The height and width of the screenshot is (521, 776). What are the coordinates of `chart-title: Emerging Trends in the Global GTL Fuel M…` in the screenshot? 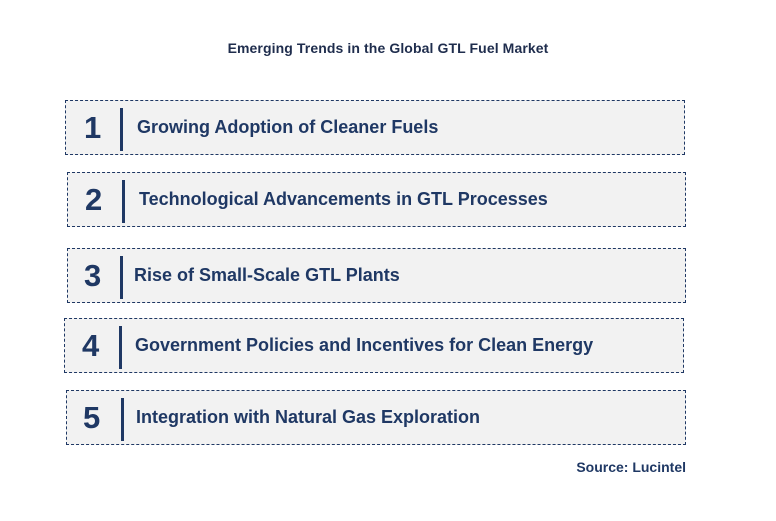 It's located at (388, 48).